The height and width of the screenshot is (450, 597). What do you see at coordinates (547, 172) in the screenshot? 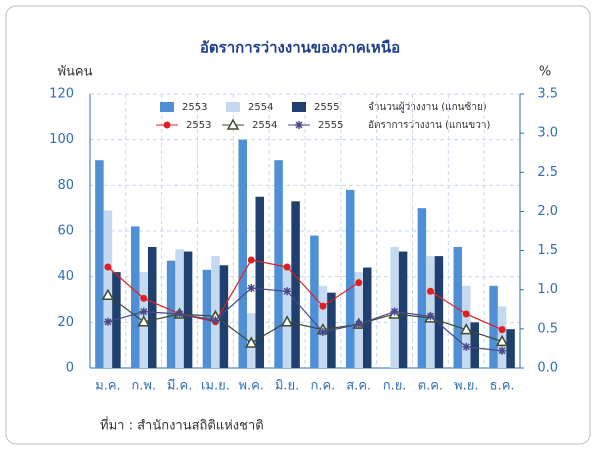
I see `y2-tick-label: 2.5` at bounding box center [547, 172].